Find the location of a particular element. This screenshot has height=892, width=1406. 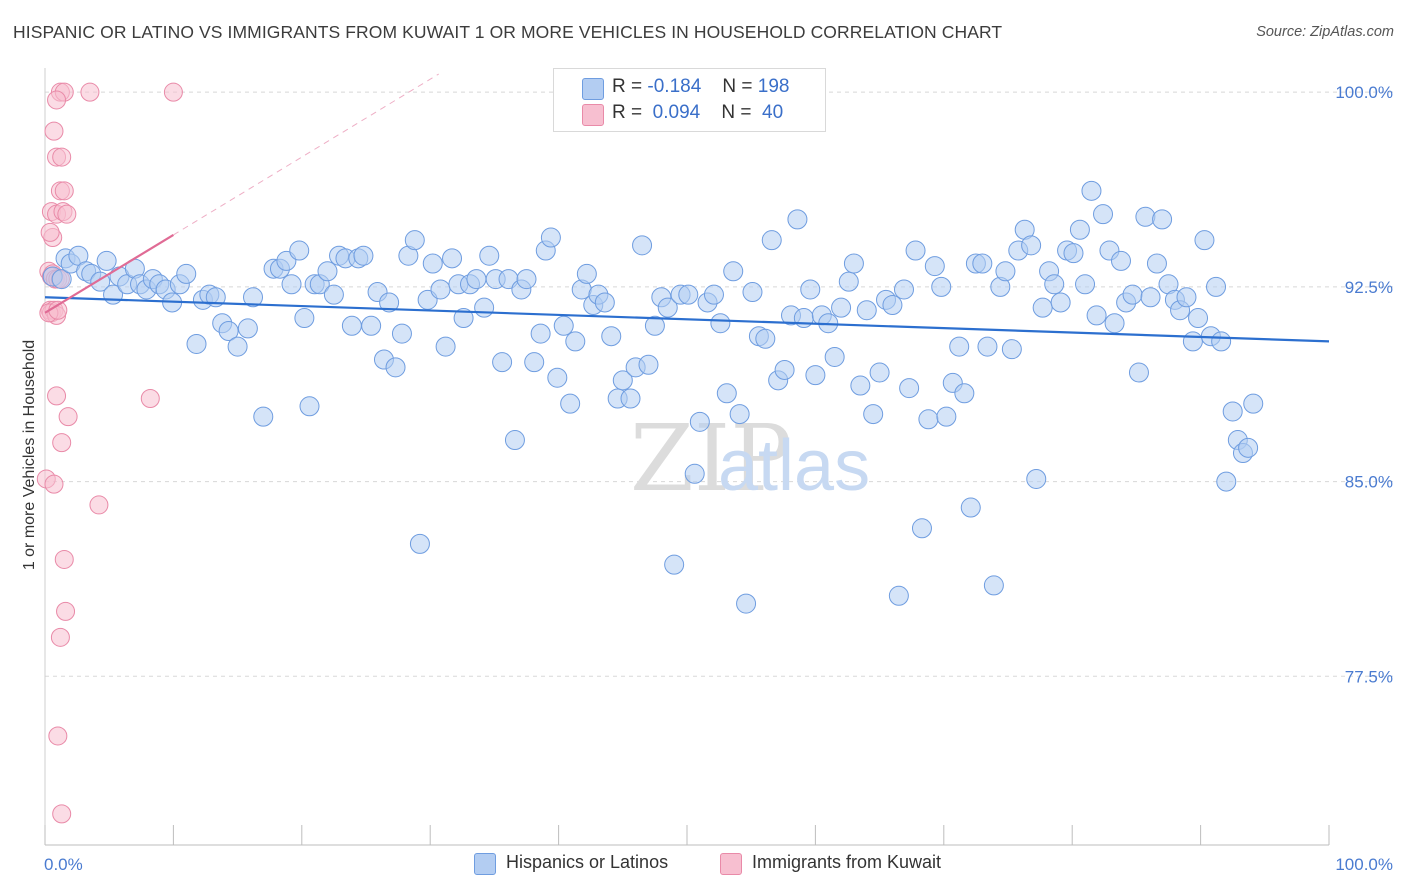

y-tick-label: 92.5% is located at coordinates (1369, 287).